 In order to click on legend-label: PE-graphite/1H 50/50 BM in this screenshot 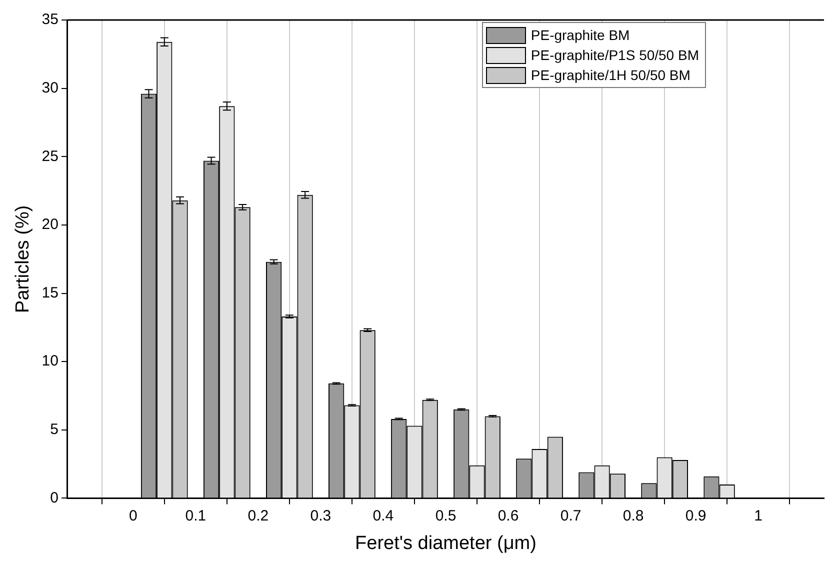, I will do `click(610, 75)`.